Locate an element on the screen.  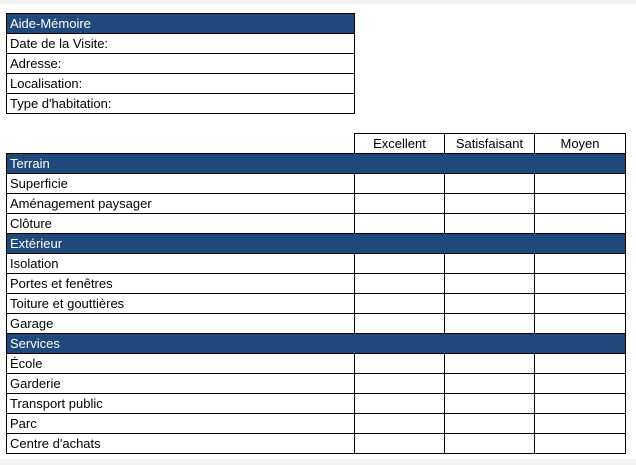
table-row: Centre d'achats is located at coordinates (316, 443).